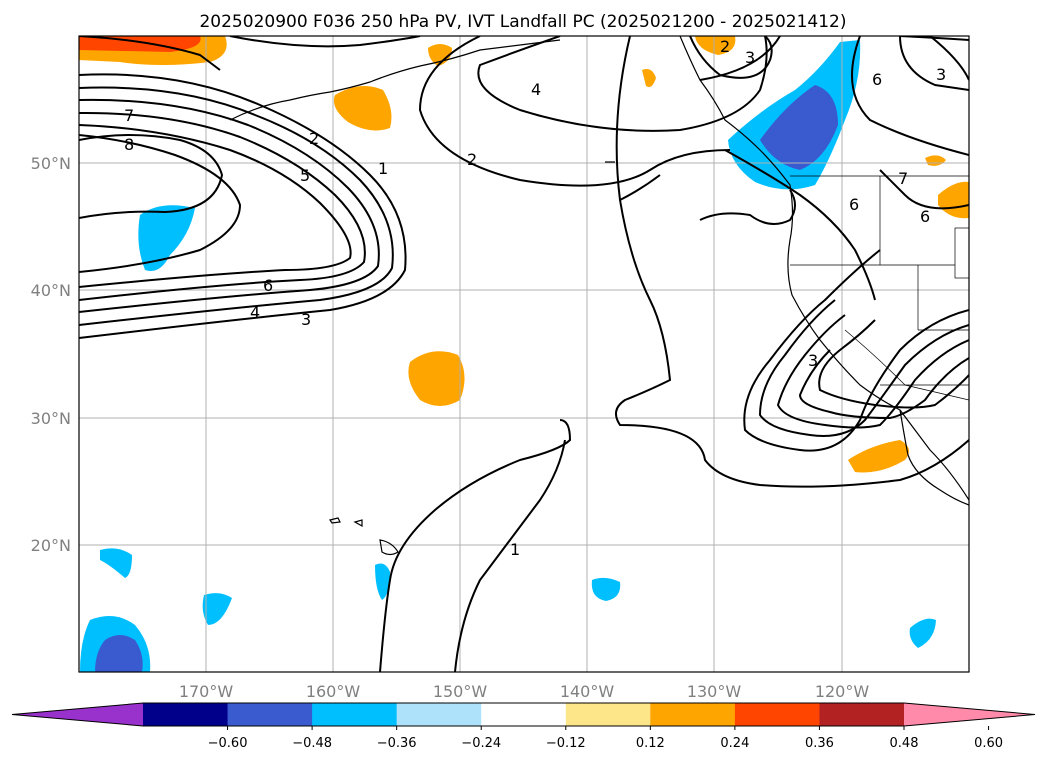 The width and height of the screenshot is (1047, 765). I want to click on contour-label: 8, so click(129, 144).